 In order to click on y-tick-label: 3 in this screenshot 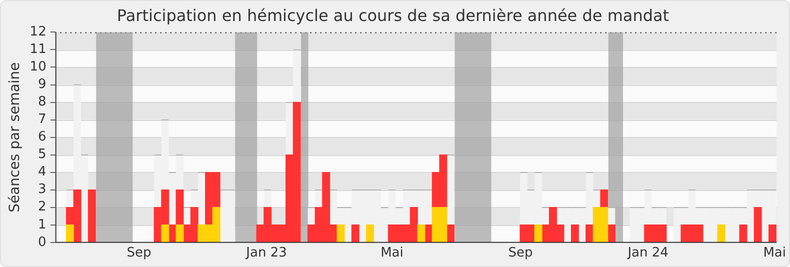, I will do `click(42, 190)`.